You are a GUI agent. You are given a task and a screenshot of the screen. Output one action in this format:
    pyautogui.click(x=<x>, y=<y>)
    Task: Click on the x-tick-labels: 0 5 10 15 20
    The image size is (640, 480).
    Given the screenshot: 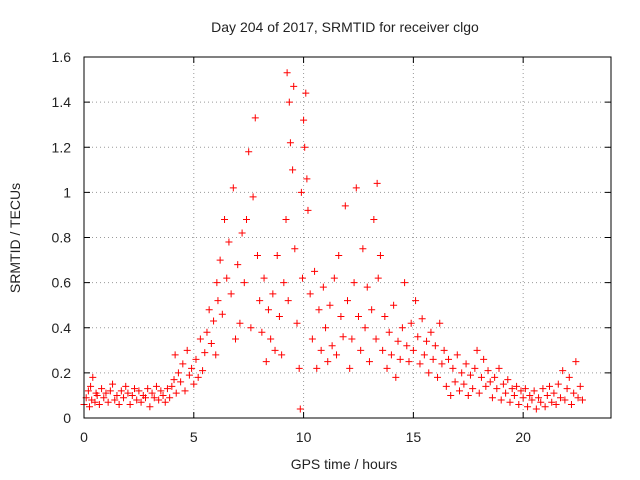 What is the action you would take?
    pyautogui.click(x=305, y=437)
    